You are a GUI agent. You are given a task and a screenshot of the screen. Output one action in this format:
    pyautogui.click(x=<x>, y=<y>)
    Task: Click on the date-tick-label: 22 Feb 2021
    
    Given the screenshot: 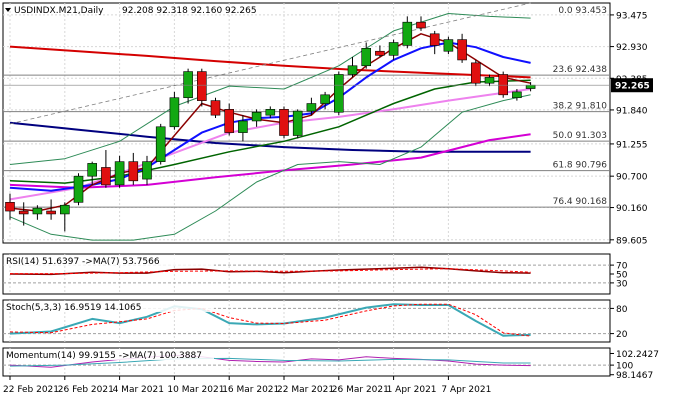 What is the action you would take?
    pyautogui.click(x=31, y=390)
    